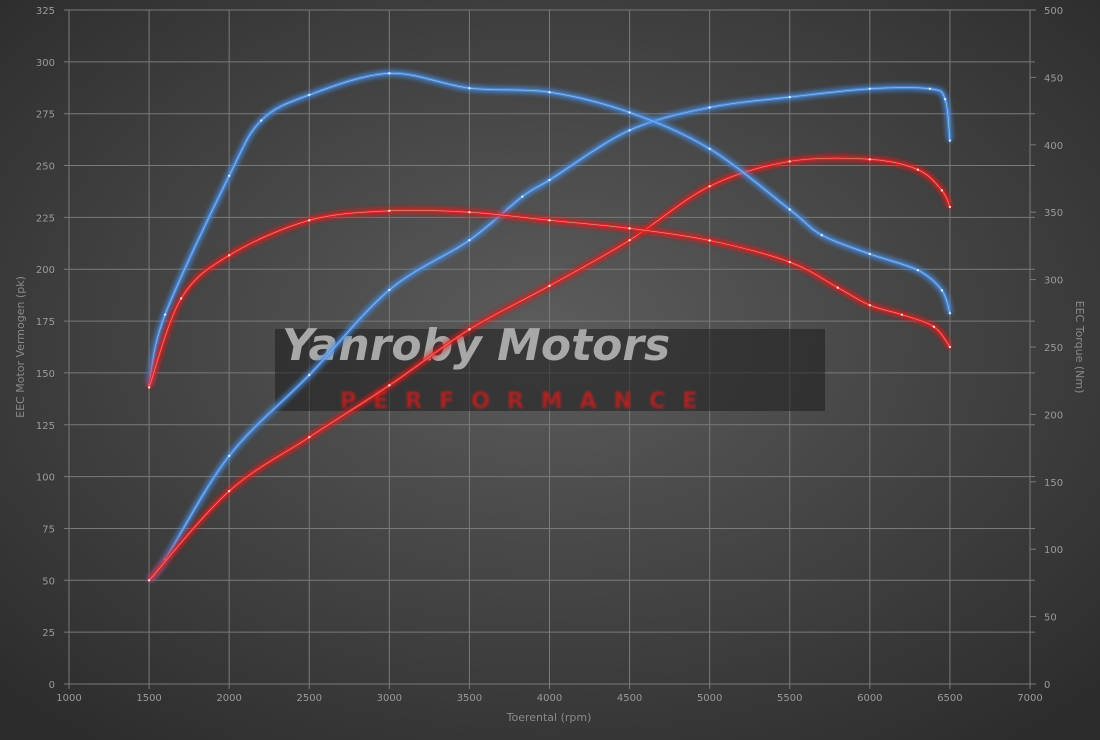 This screenshot has height=740, width=1100. I want to click on x-tick-label: 2500, so click(309, 698).